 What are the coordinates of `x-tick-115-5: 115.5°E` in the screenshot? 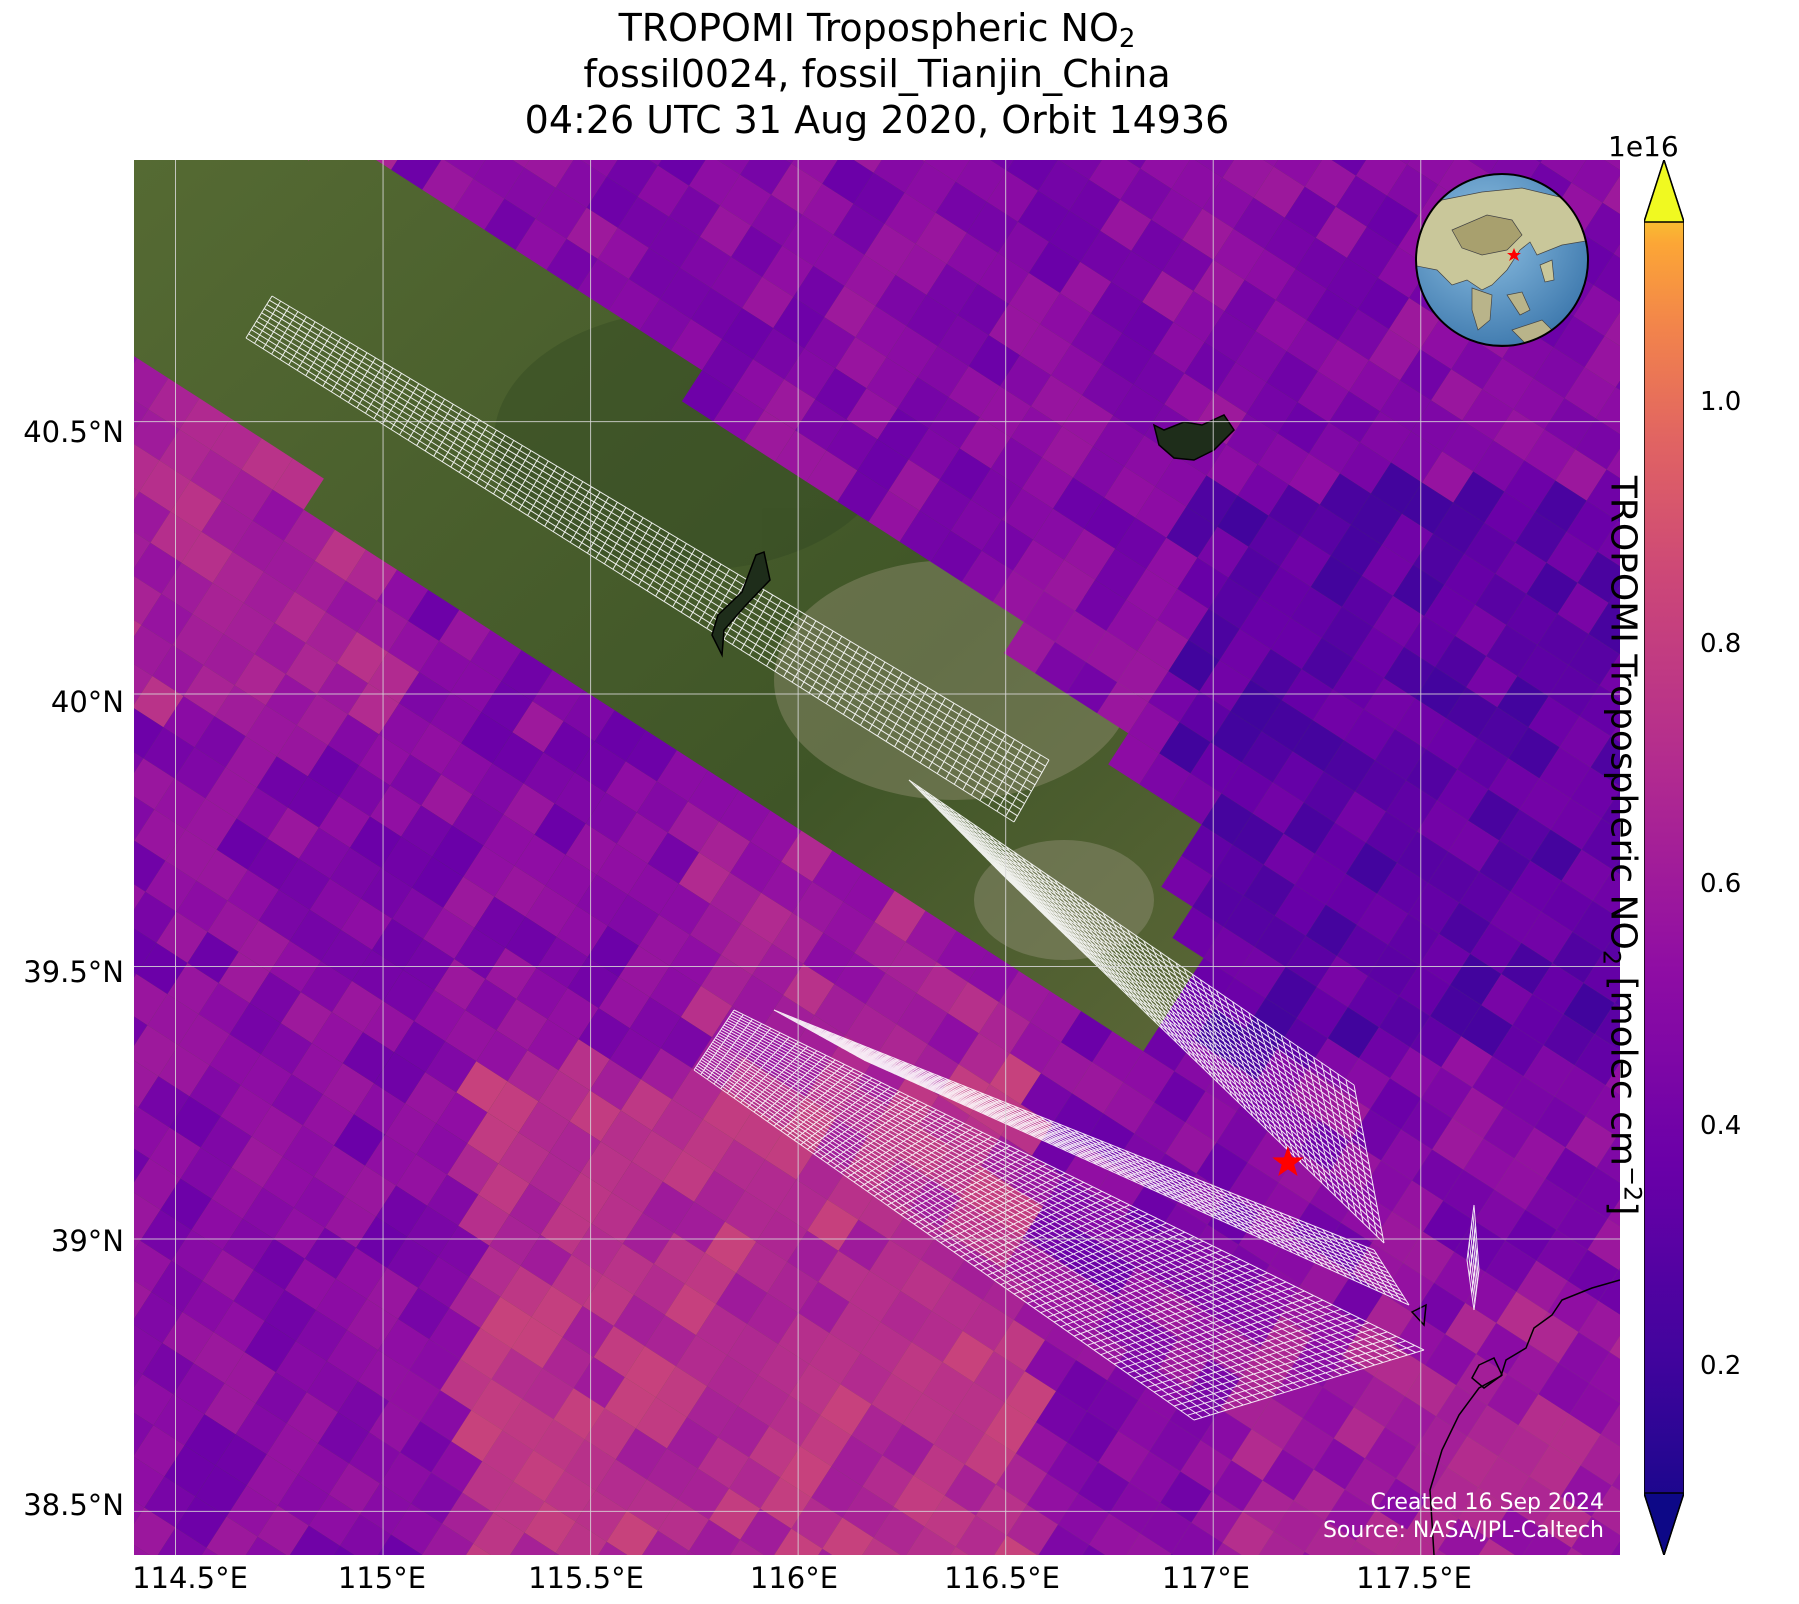 It's located at (586, 1578).